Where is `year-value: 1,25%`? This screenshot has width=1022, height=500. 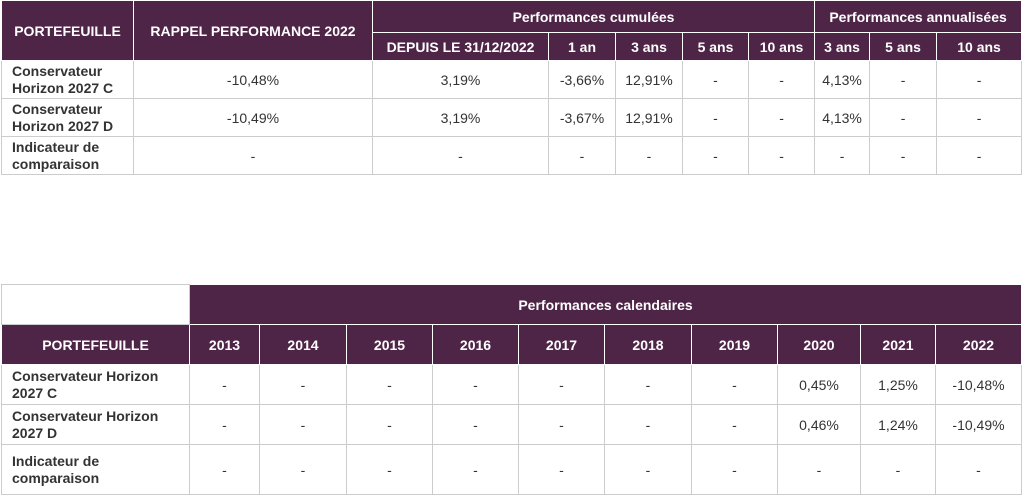
year-value: 1,25% is located at coordinates (898, 384).